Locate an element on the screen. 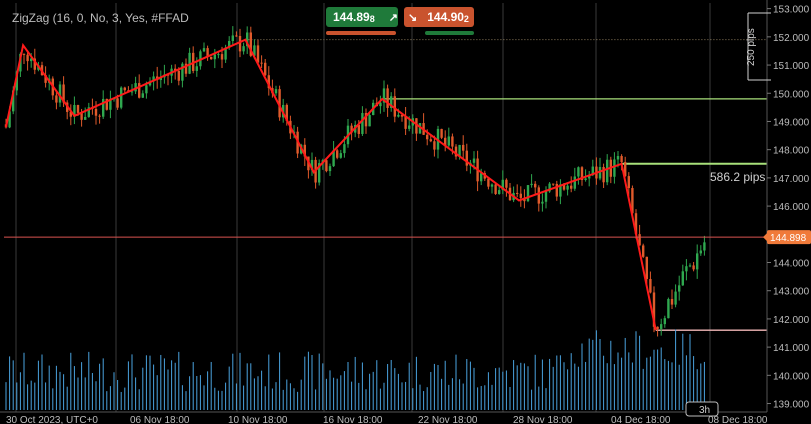 Image resolution: width=811 pixels, height=424 pixels. buy-price-pipette: 2 is located at coordinates (466, 19).